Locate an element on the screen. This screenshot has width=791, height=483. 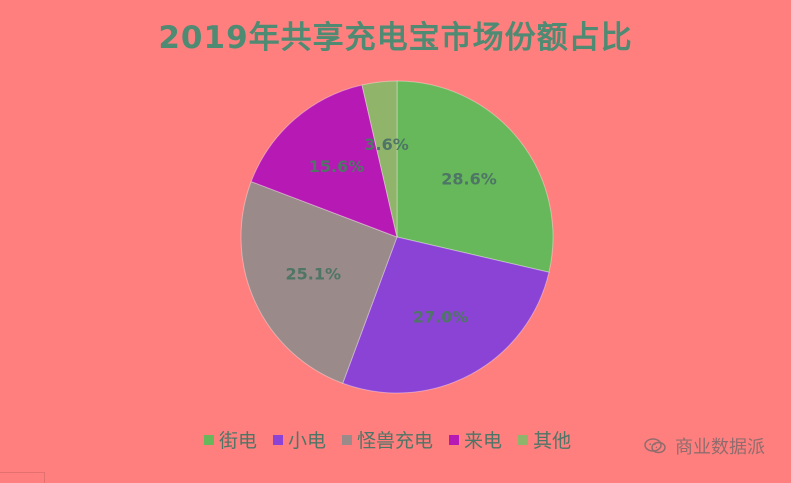
pie-data-label-2: 25.1% is located at coordinates (313, 274).